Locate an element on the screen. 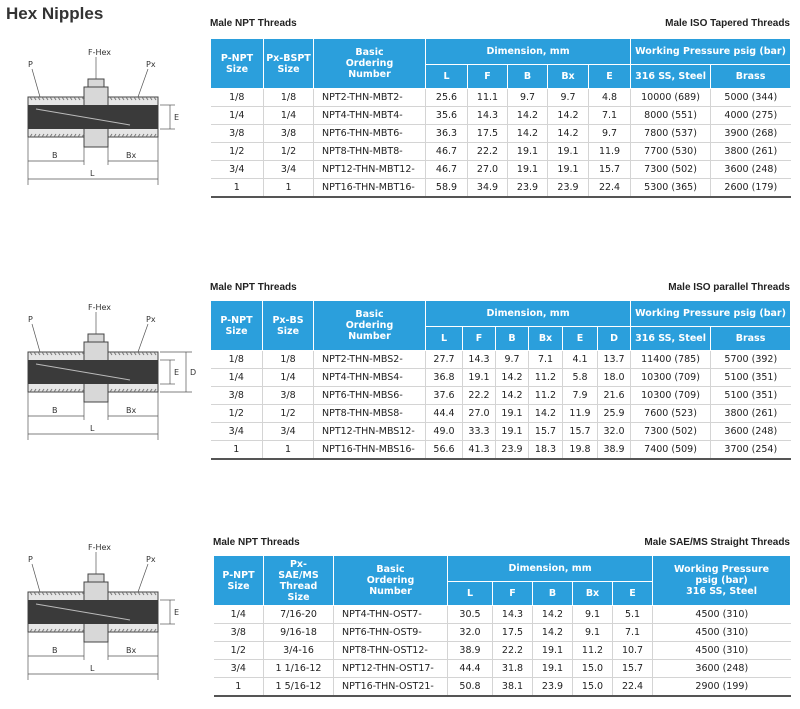 Image resolution: width=800 pixels, height=709 pixels. cell: 17.5 is located at coordinates (487, 133).